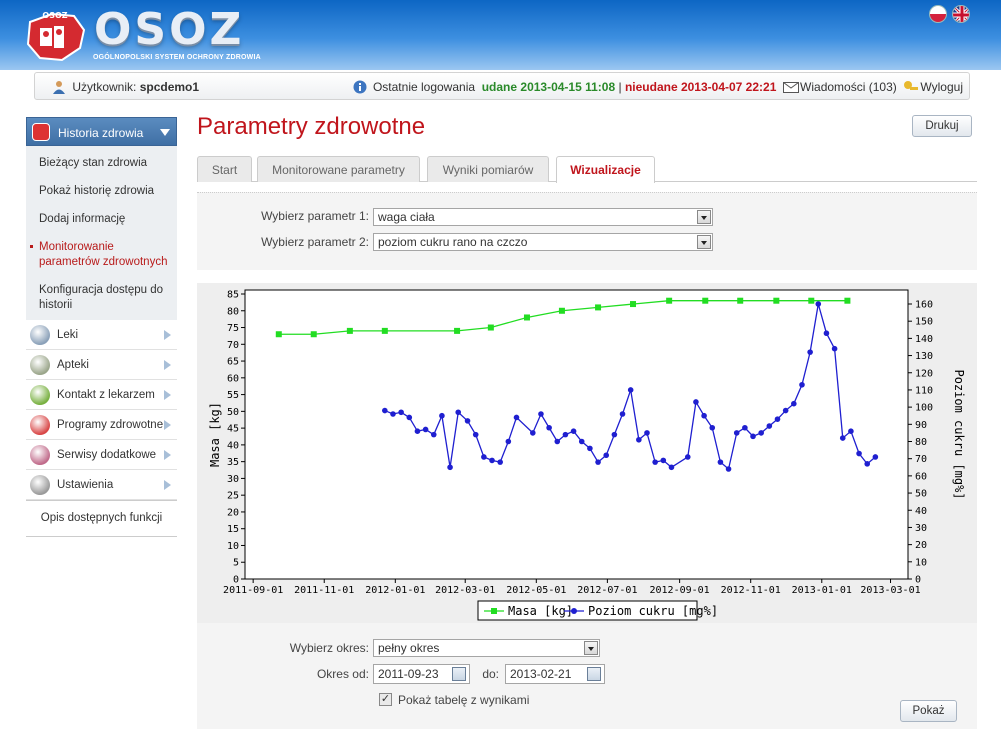 Image resolution: width=1001 pixels, height=730 pixels. I want to click on sidebar-item-doctor: Kontakt z lekarzem, so click(101, 395).